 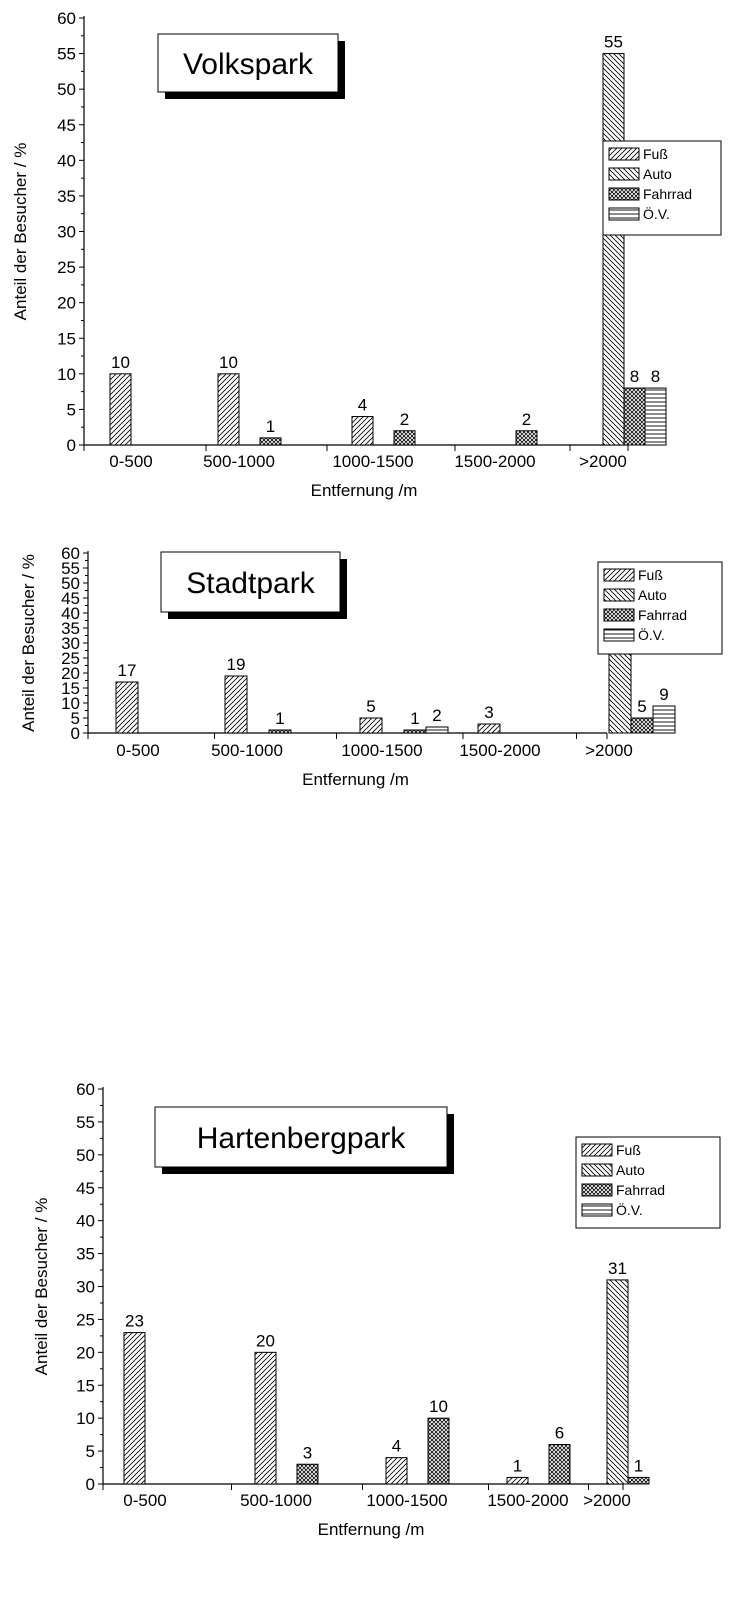 What do you see at coordinates (624, 174) in the screenshot?
I see `legend-swatch-auto` at bounding box center [624, 174].